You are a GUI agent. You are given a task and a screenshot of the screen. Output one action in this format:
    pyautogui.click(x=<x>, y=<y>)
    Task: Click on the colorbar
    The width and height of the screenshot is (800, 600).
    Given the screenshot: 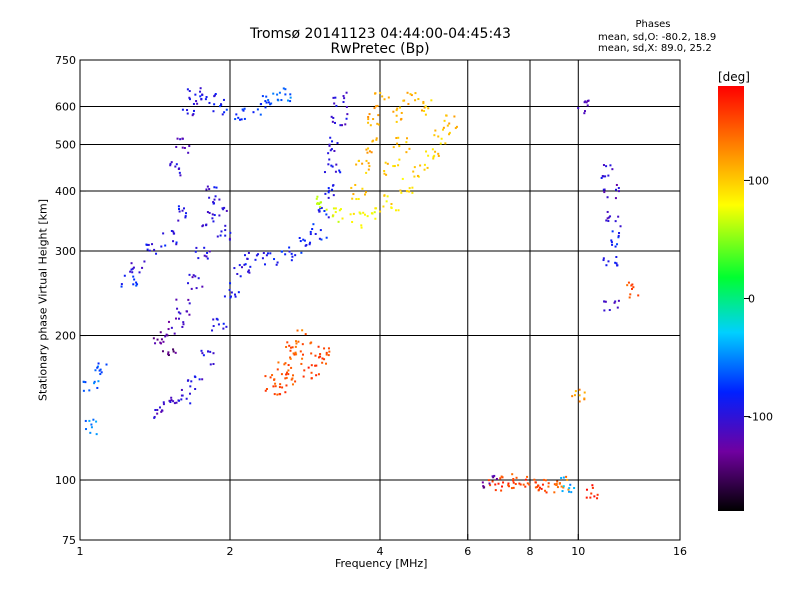 What is the action you would take?
    pyautogui.click(x=731, y=298)
    